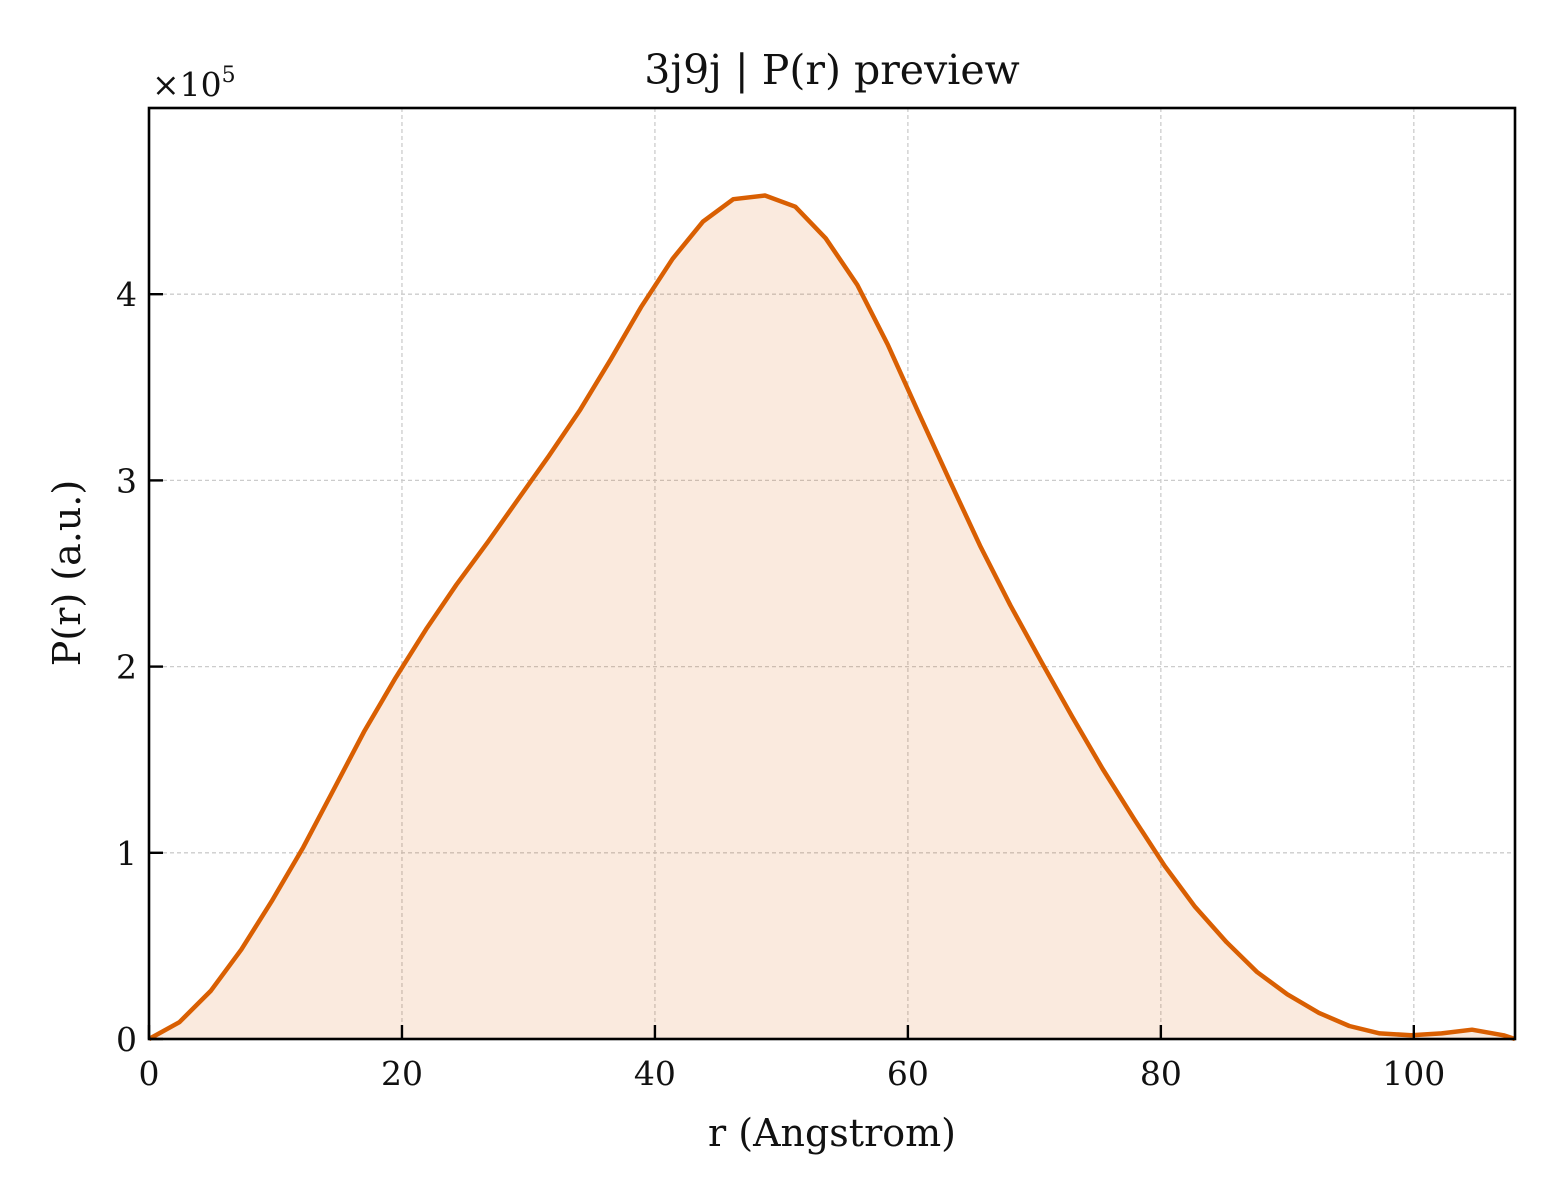 The height and width of the screenshot is (1200, 1560). Describe the element at coordinates (655, 1073) in the screenshot. I see `x-tick-label: 40` at that location.